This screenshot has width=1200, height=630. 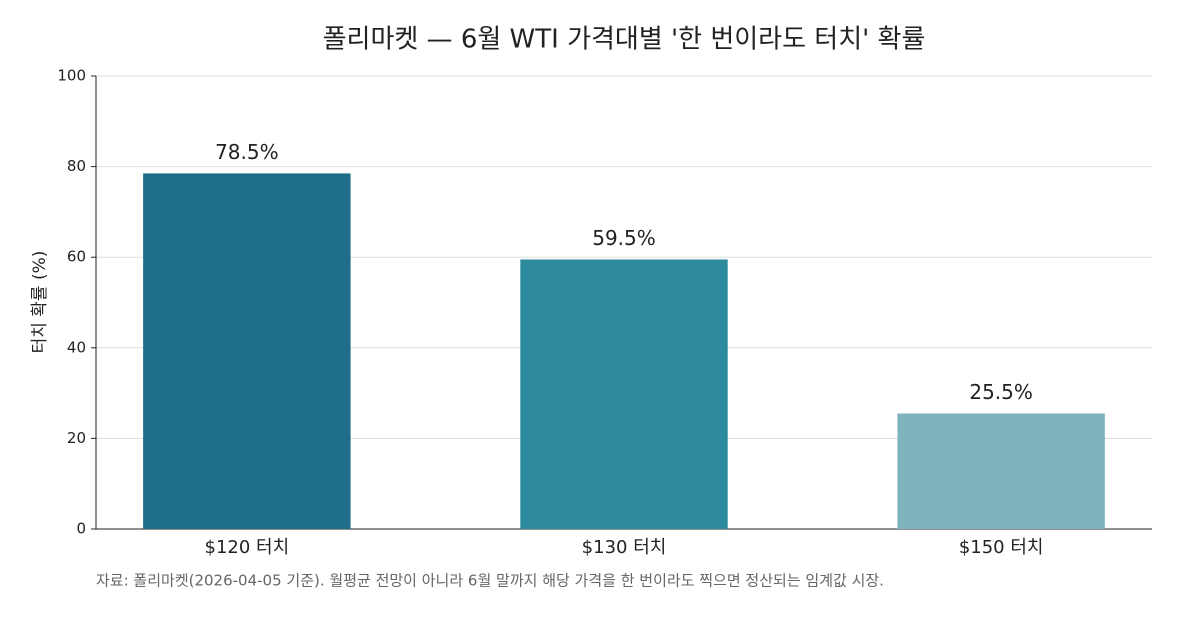 What do you see at coordinates (624, 547) in the screenshot?
I see `x-tick-label: $130 터치` at bounding box center [624, 547].